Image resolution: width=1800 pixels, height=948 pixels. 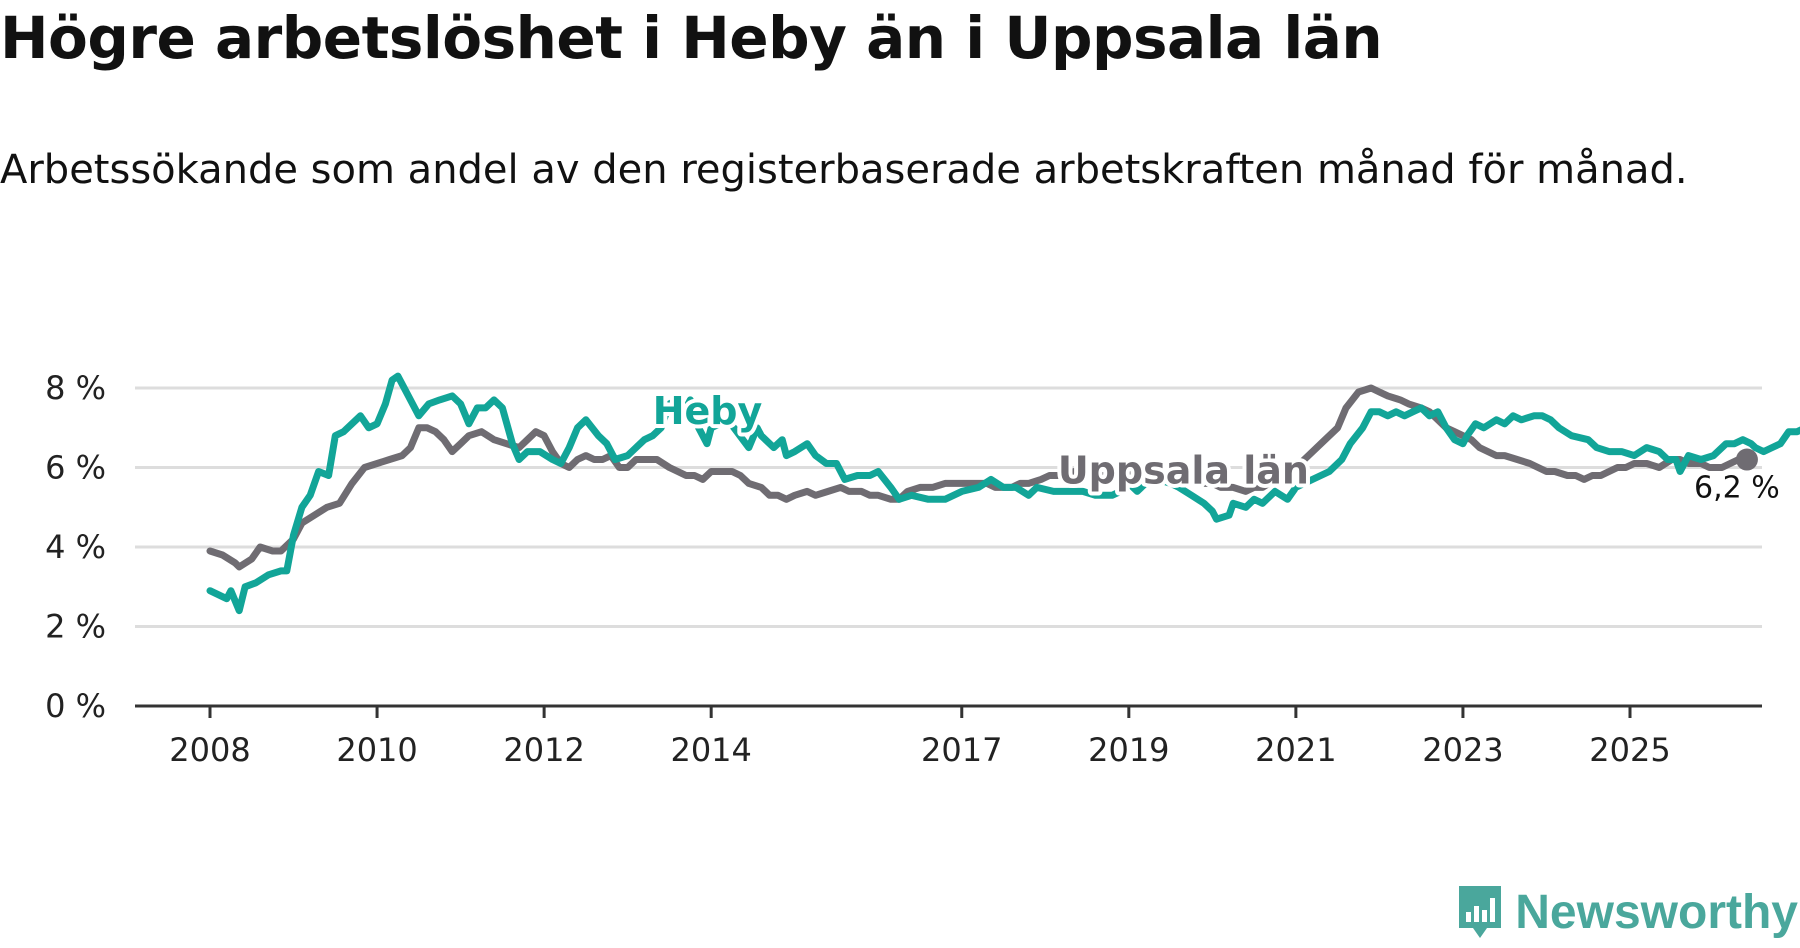 I want to click on newsworthy-logo-text: Newsworthy, so click(x=1656, y=912).